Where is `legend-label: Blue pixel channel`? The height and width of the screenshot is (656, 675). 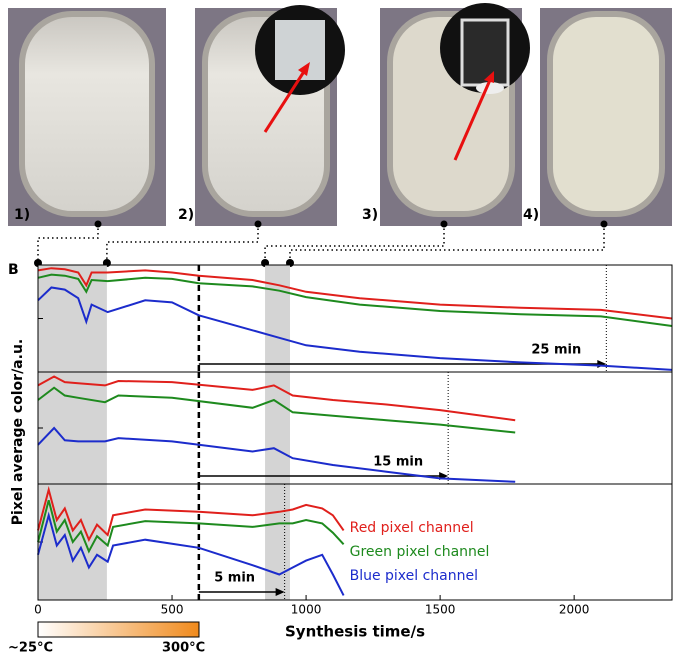 legend-label: Blue pixel channel is located at coordinates (414, 576).